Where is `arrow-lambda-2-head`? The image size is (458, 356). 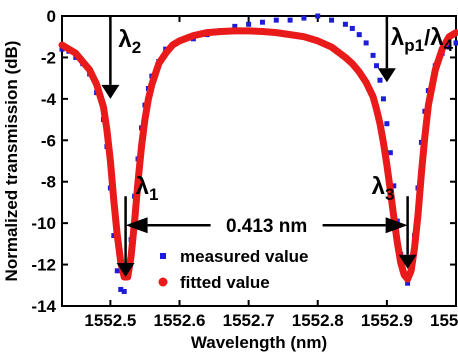
arrow-lambda-2-head is located at coordinates (110, 91).